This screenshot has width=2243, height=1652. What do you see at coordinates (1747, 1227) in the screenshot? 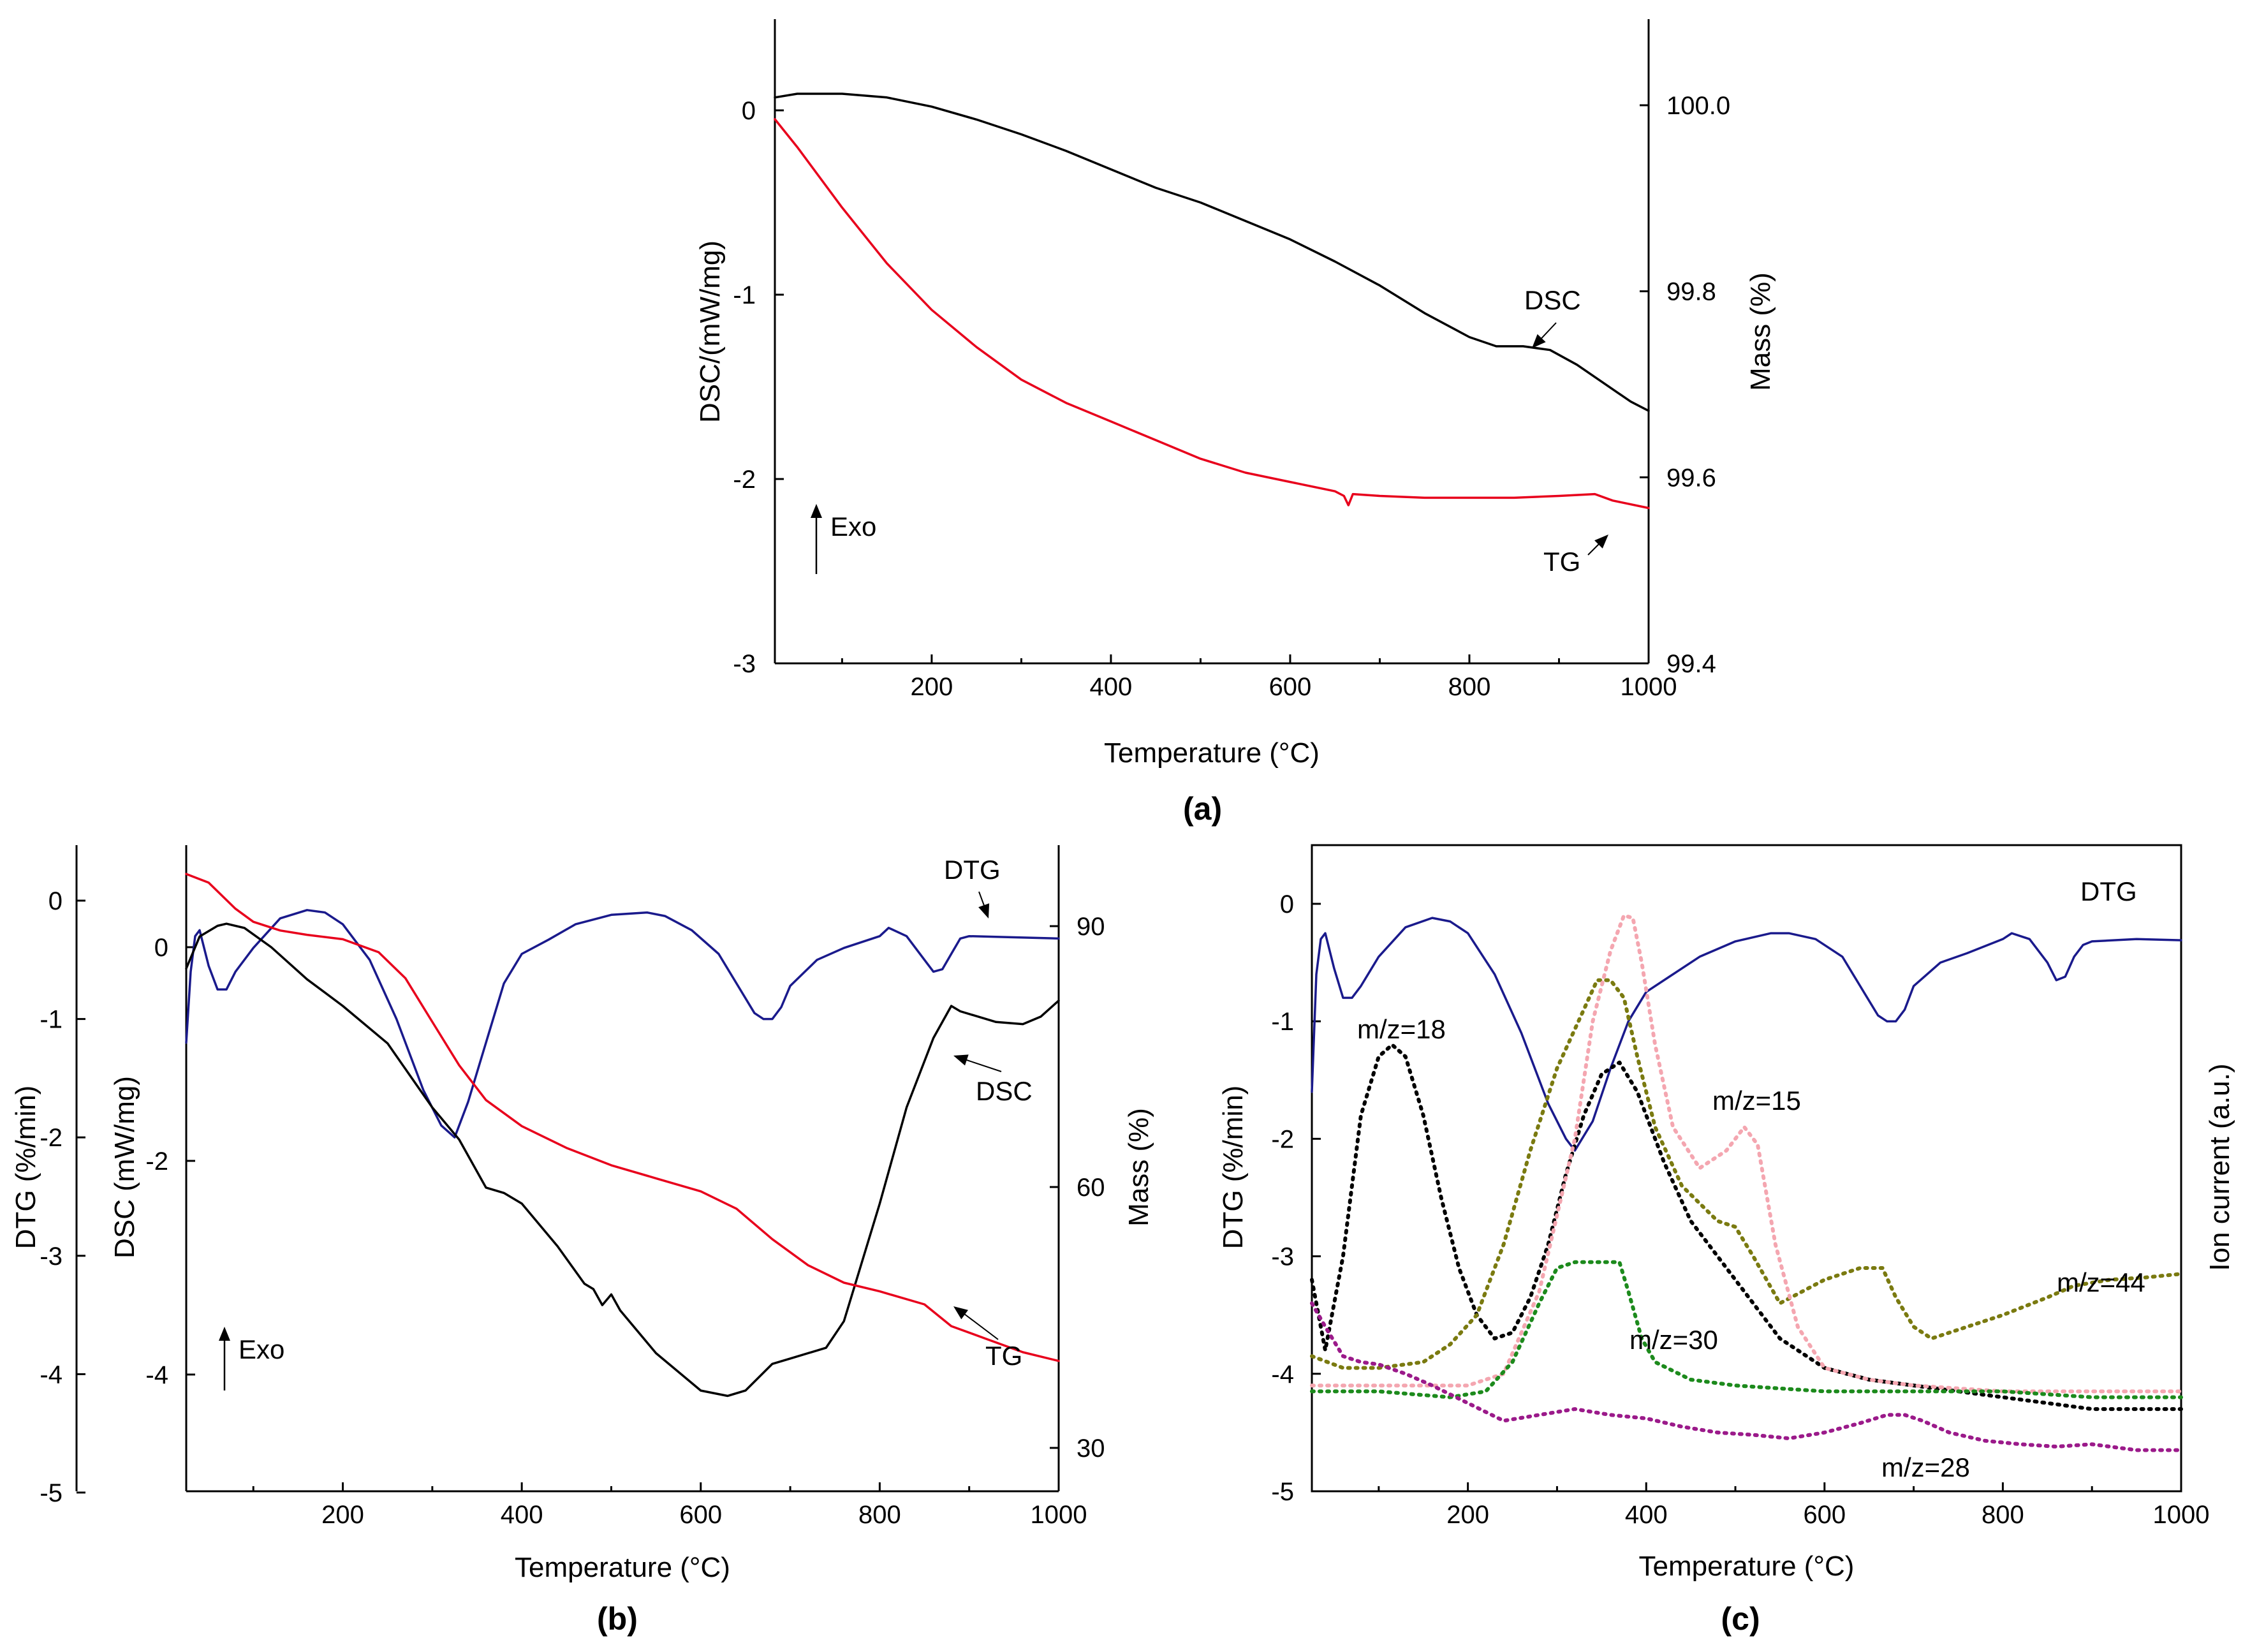
I see `series-m-z-18-line` at bounding box center [1747, 1227].